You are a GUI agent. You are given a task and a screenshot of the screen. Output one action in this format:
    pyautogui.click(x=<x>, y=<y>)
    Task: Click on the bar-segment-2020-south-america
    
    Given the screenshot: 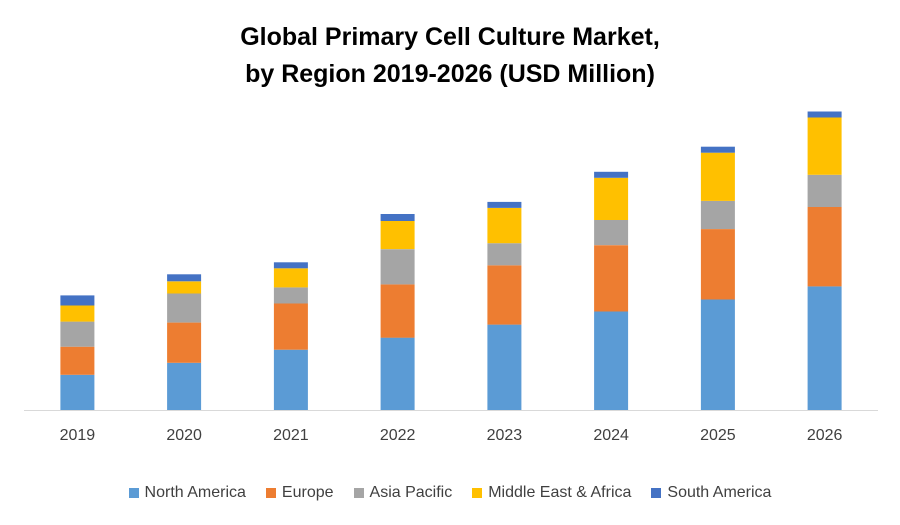 What is the action you would take?
    pyautogui.click(x=184, y=278)
    